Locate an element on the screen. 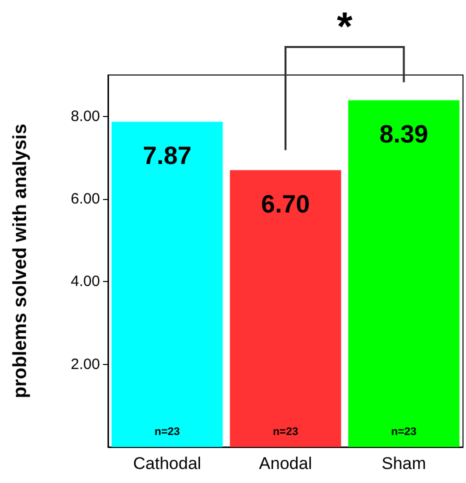 The width and height of the screenshot is (466, 483). y-axis-title: problems solved with analysis is located at coordinates (20, 261).